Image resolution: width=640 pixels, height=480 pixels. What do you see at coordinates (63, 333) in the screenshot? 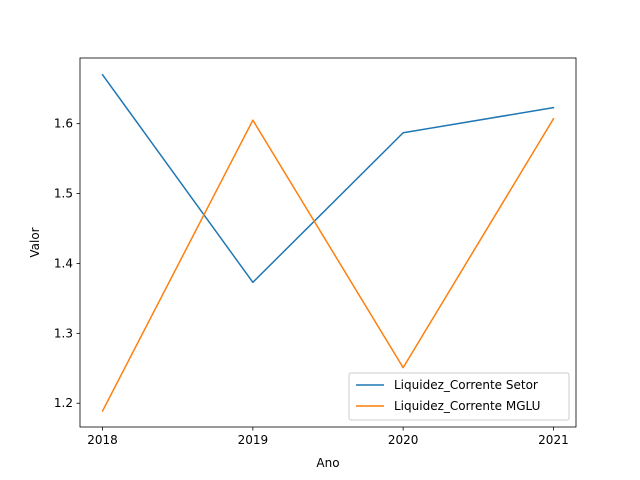
I see `y-tick-label: 1.3` at bounding box center [63, 333].